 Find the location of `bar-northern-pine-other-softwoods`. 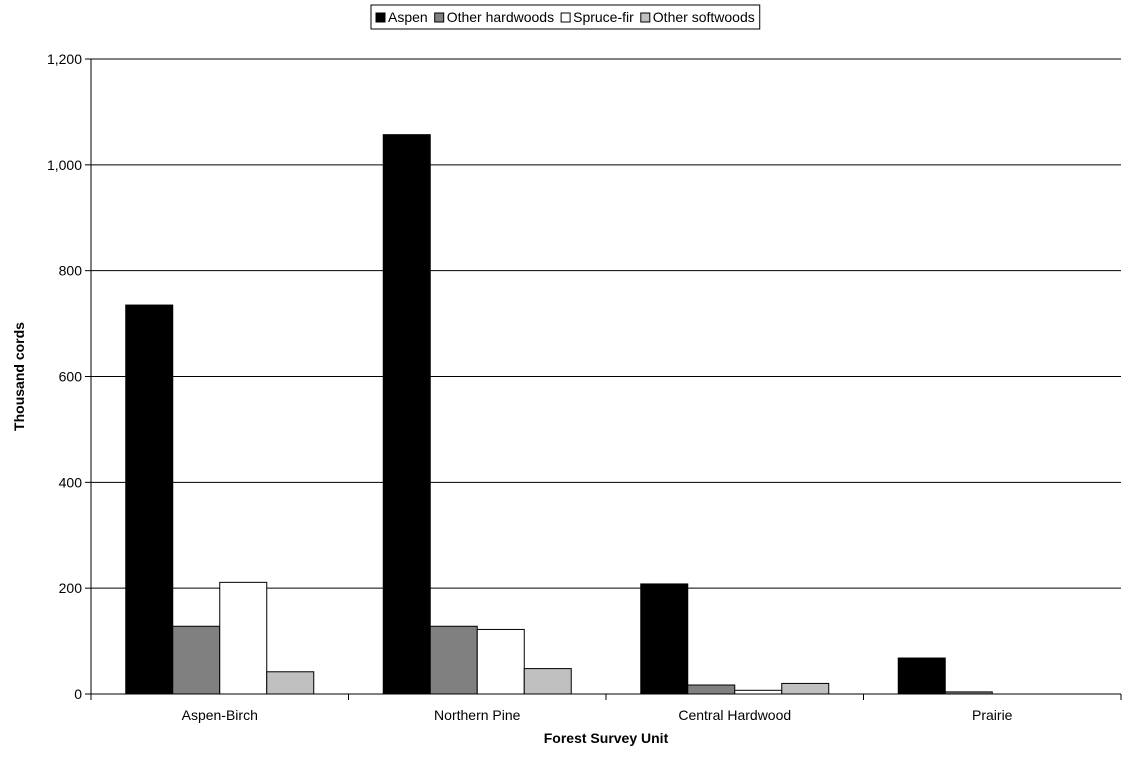

bar-northern-pine-other-softwoods is located at coordinates (547, 681).